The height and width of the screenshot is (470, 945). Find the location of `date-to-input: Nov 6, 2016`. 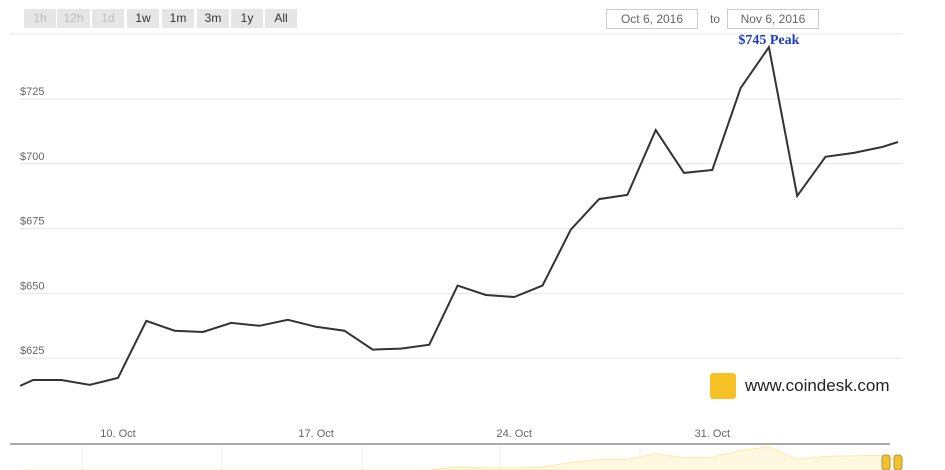

date-to-input: Nov 6, 2016 is located at coordinates (773, 19).